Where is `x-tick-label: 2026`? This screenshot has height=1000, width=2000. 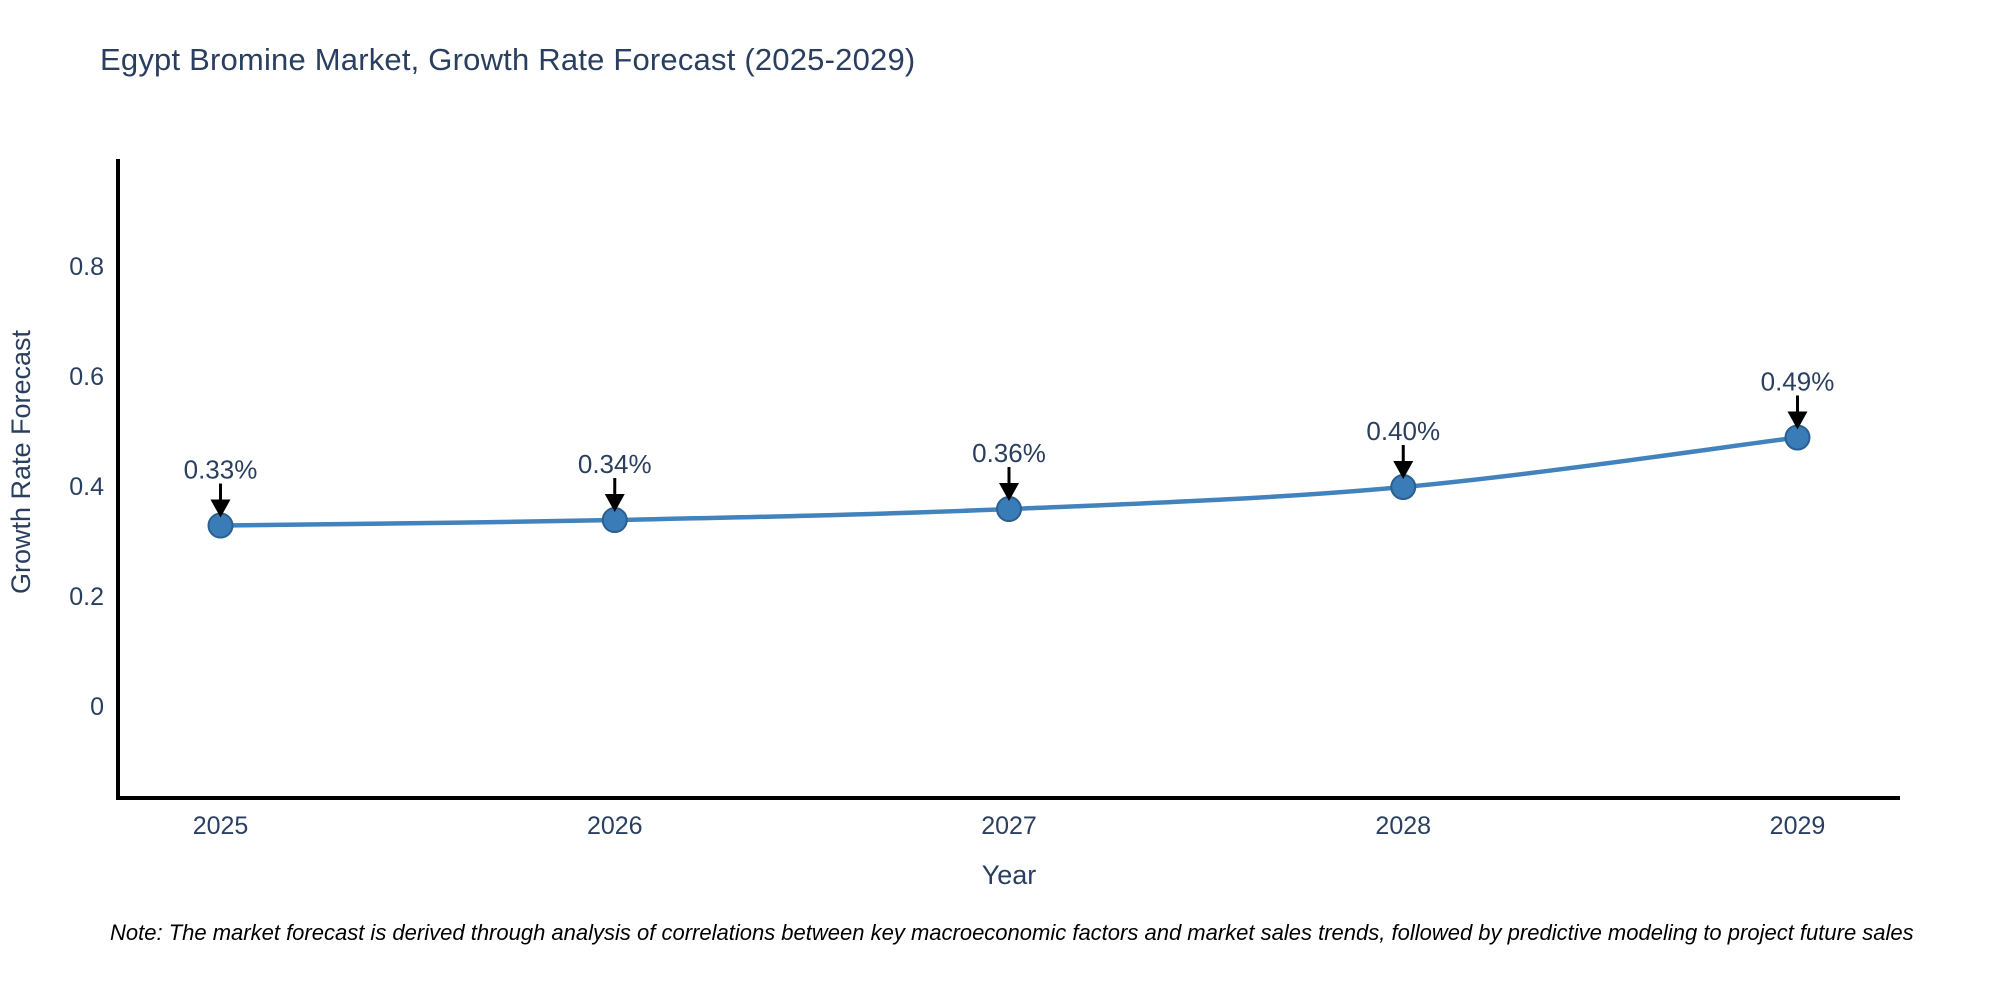 x-tick-label: 2026 is located at coordinates (615, 826).